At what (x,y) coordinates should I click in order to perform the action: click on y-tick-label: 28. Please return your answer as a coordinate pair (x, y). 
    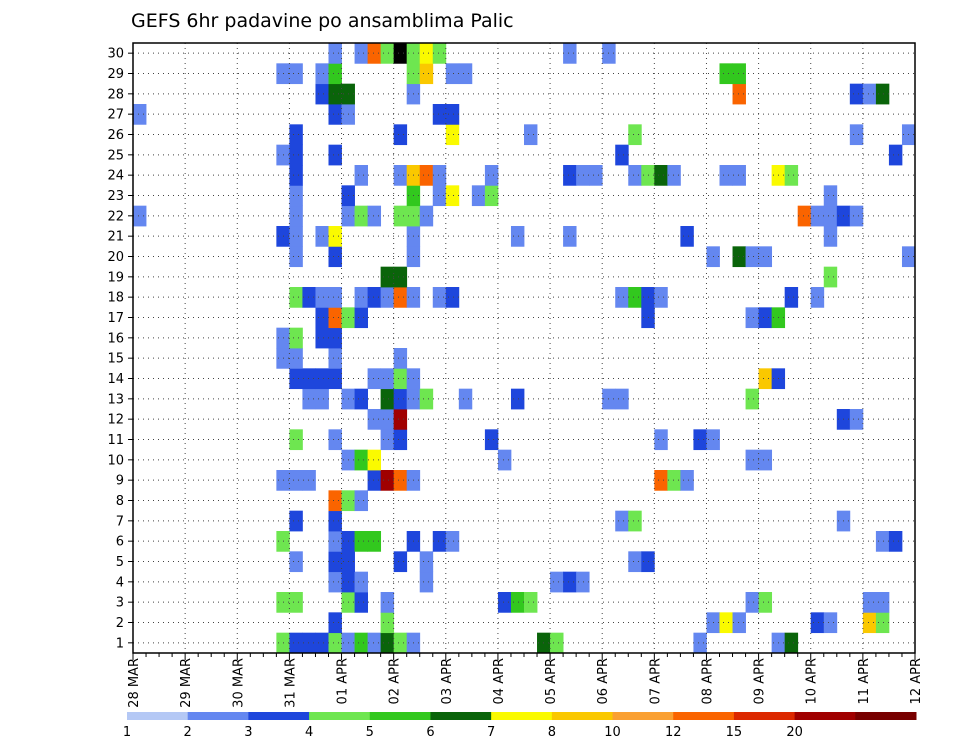
    Looking at the image, I should click on (115, 94).